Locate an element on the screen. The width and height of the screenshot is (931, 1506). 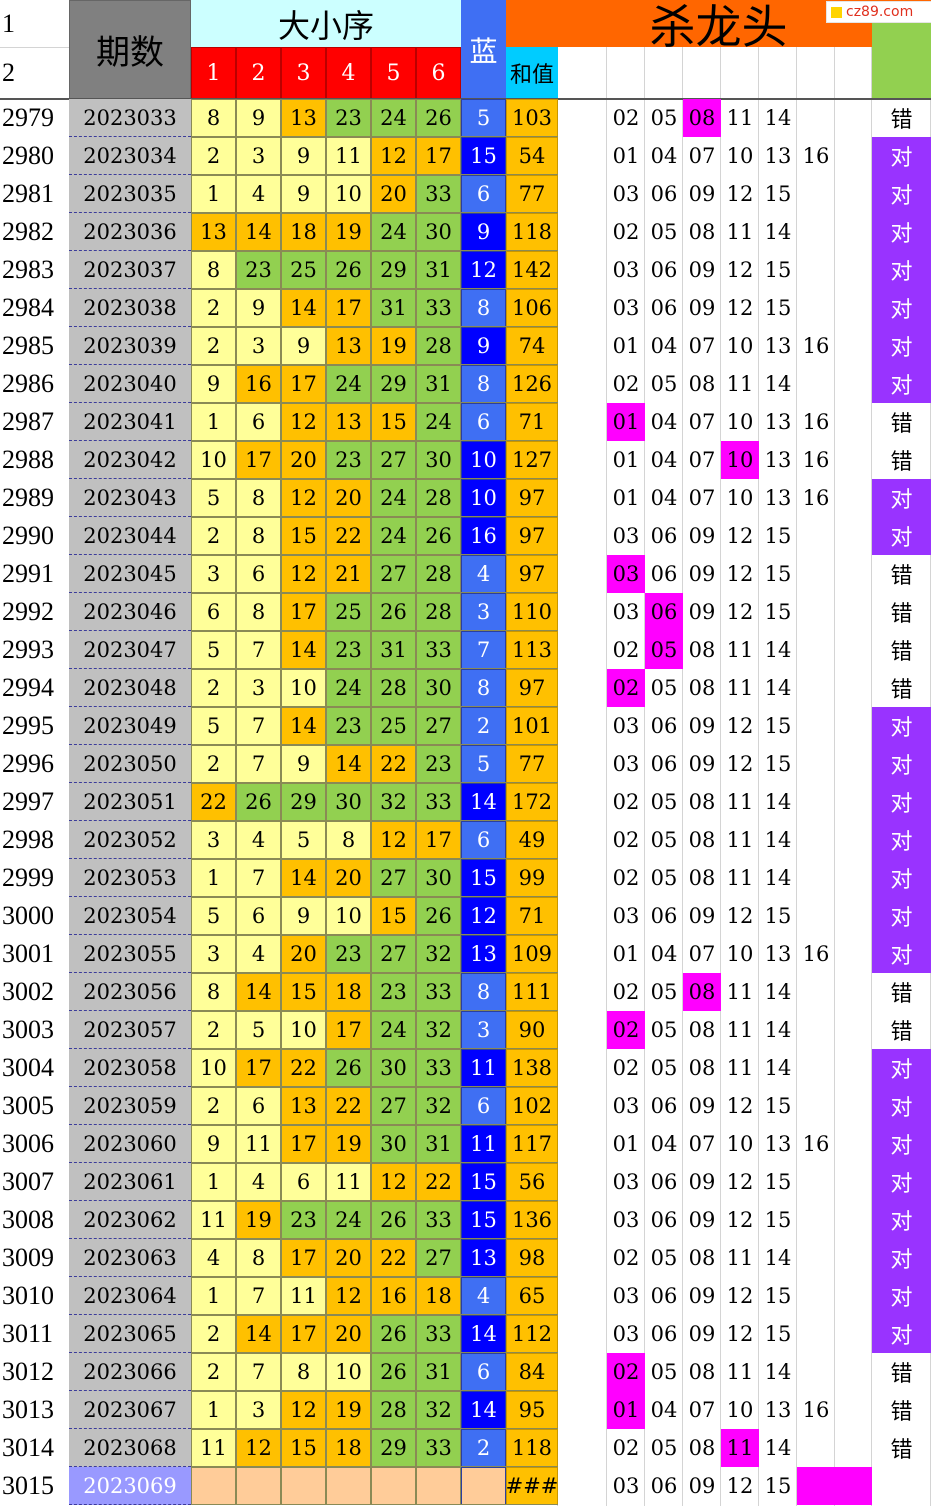
ball-cell: 4 is located at coordinates (258, 1182).